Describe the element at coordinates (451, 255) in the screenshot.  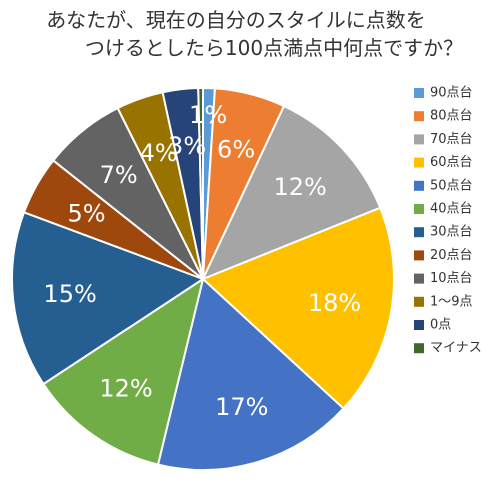
I see `legend-label-7: 20点台` at that location.